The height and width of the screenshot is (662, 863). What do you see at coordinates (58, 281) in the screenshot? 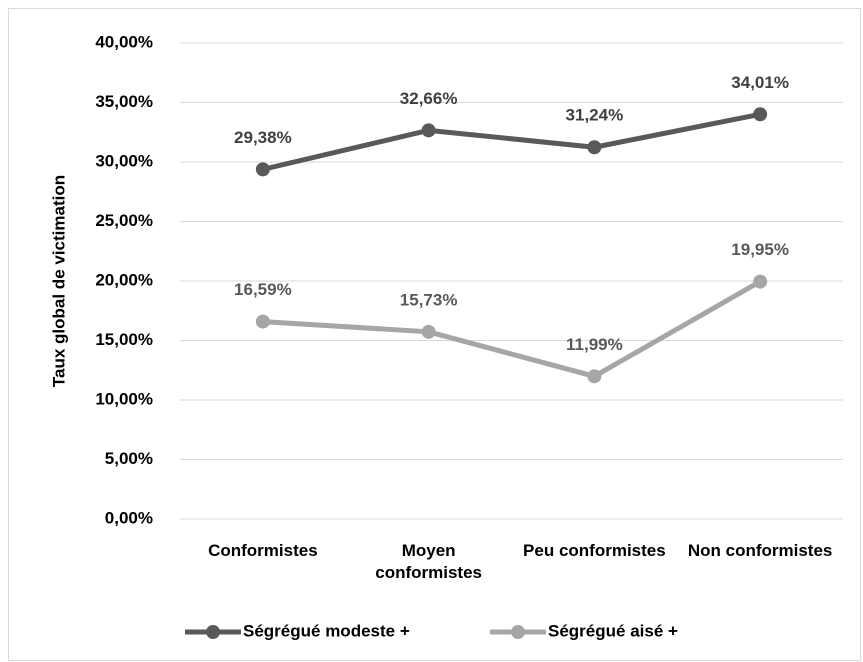
I see `y-axis-title: Taux global de victimation` at bounding box center [58, 281].